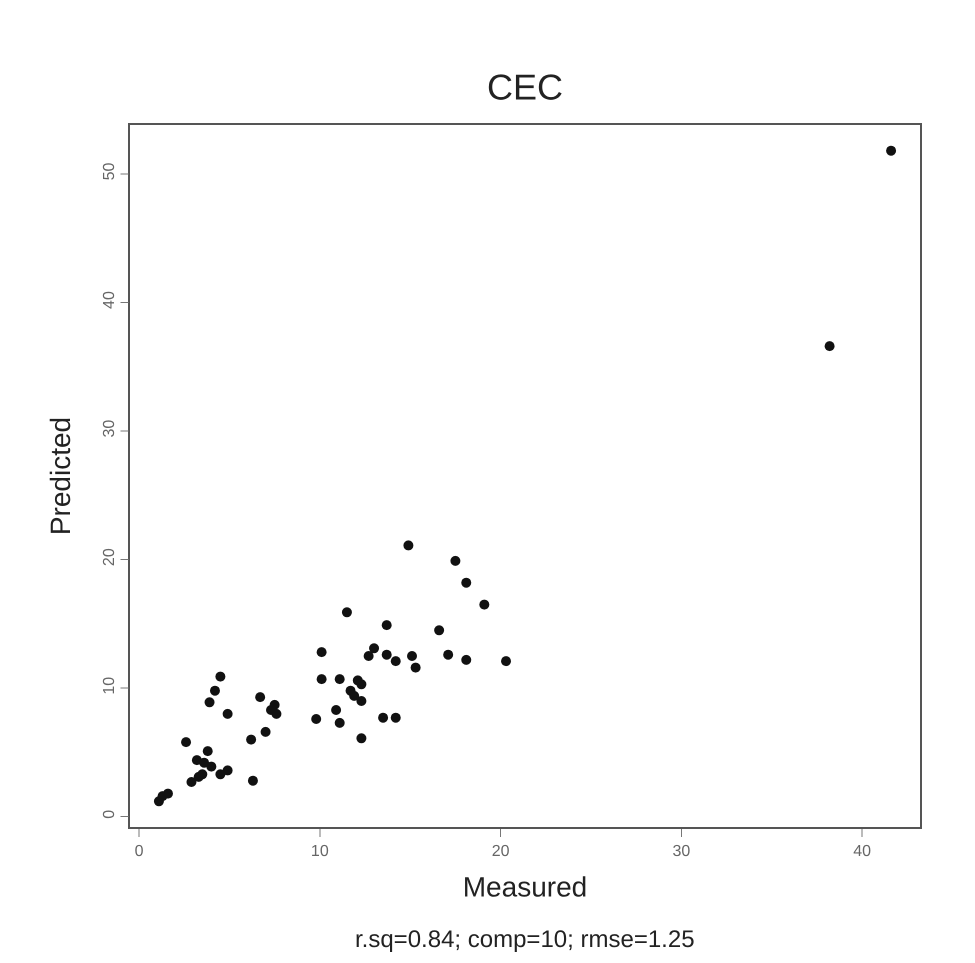  What do you see at coordinates (109, 557) in the screenshot?
I see `y-tick-label: 20` at bounding box center [109, 557].